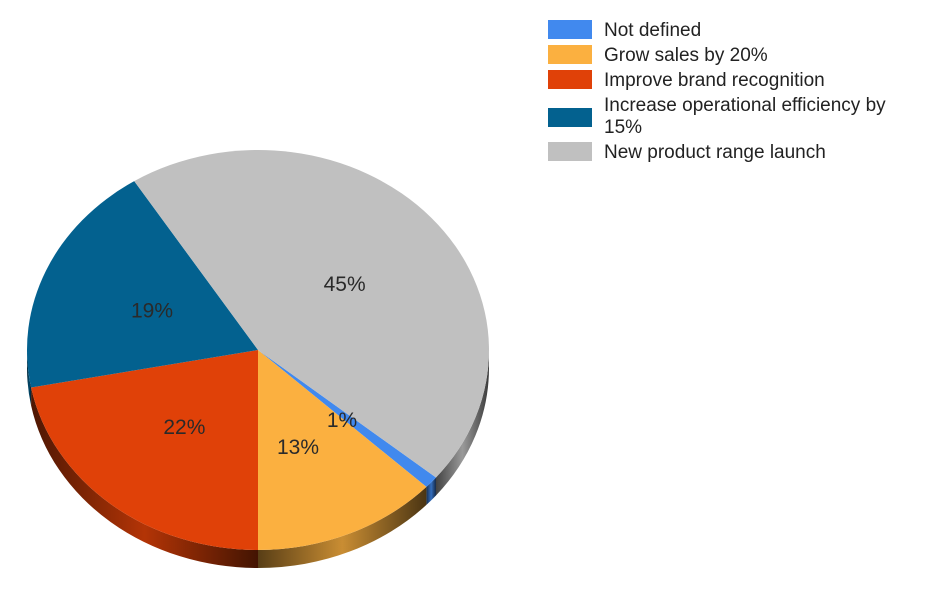 The image size is (940, 593). What do you see at coordinates (745, 116) in the screenshot?
I see `legend-label: Increase operational efficiency by 15%` at bounding box center [745, 116].